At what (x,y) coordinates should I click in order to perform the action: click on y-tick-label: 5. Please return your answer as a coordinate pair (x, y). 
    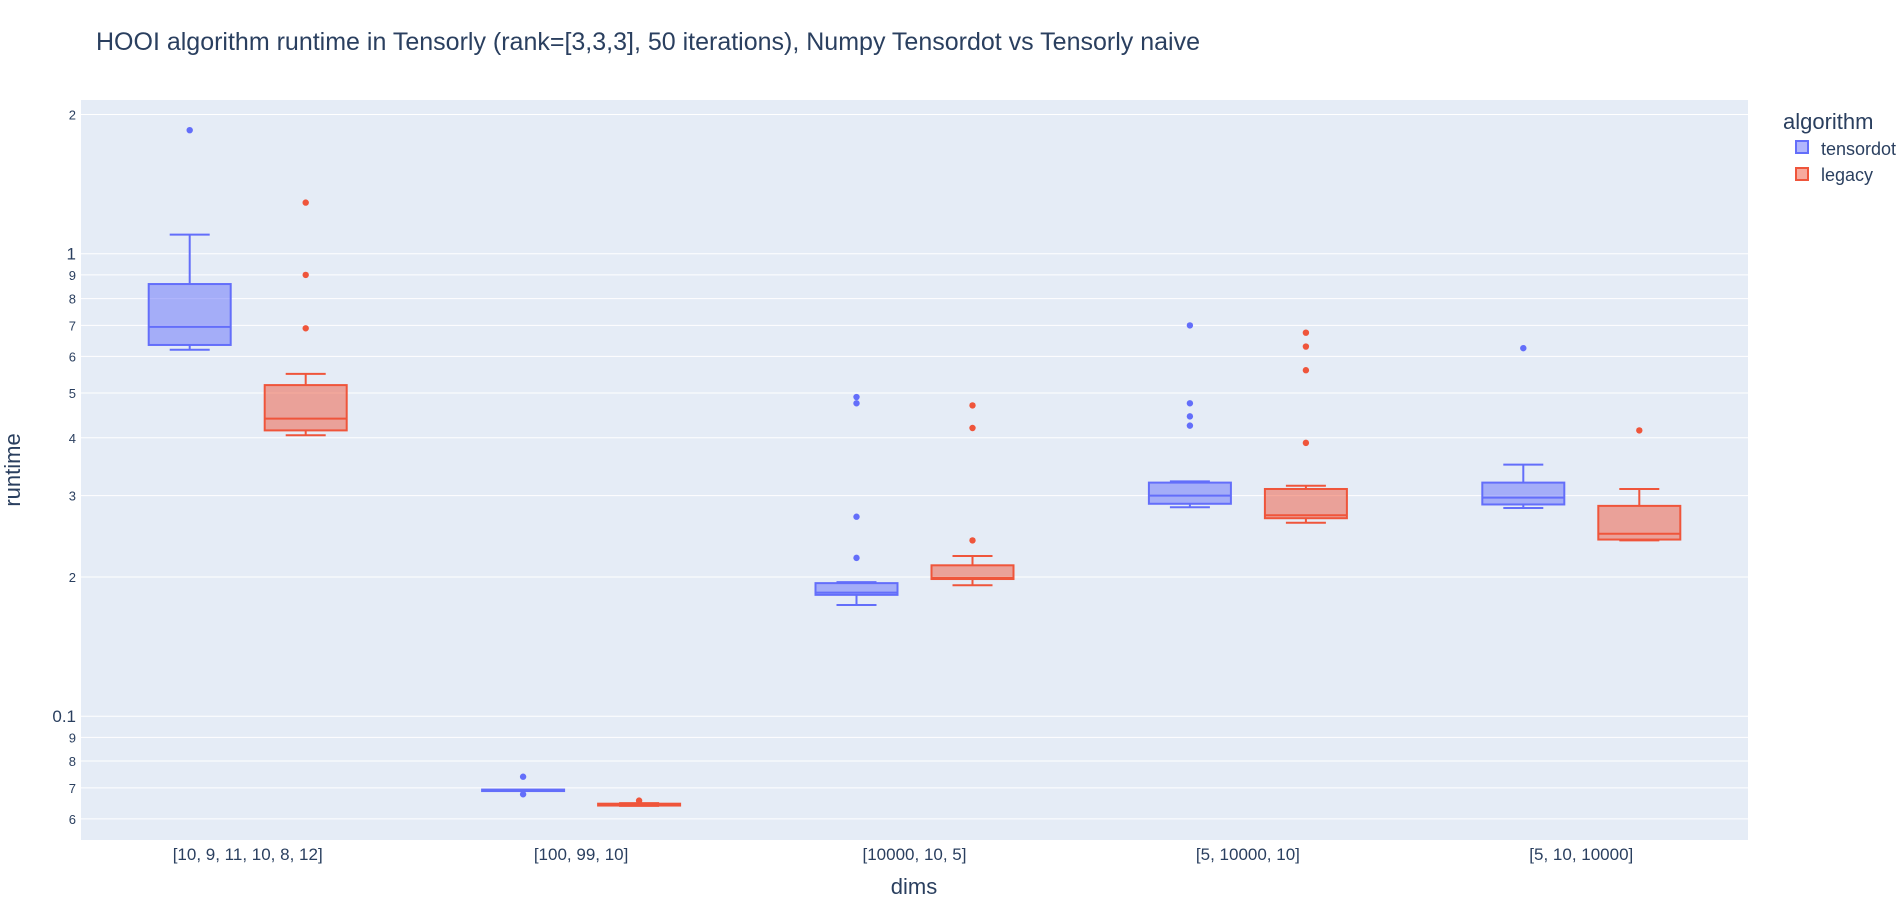
    Looking at the image, I should click on (72, 393).